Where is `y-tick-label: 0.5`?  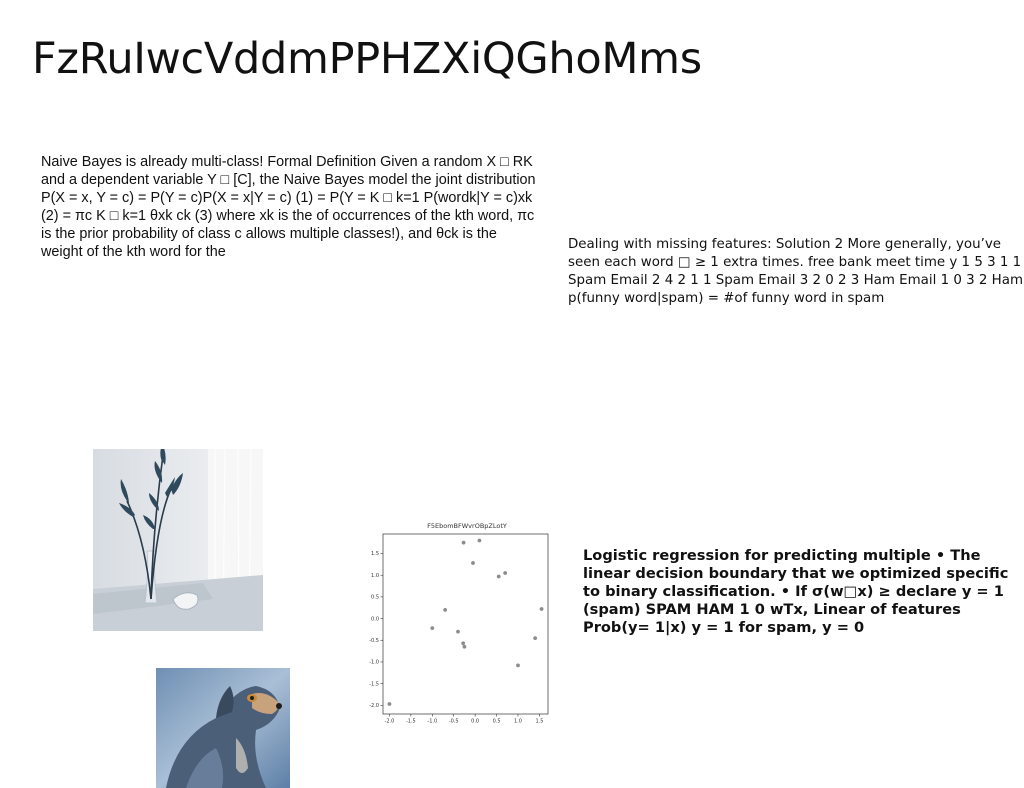 y-tick-label: 0.5 is located at coordinates (375, 598).